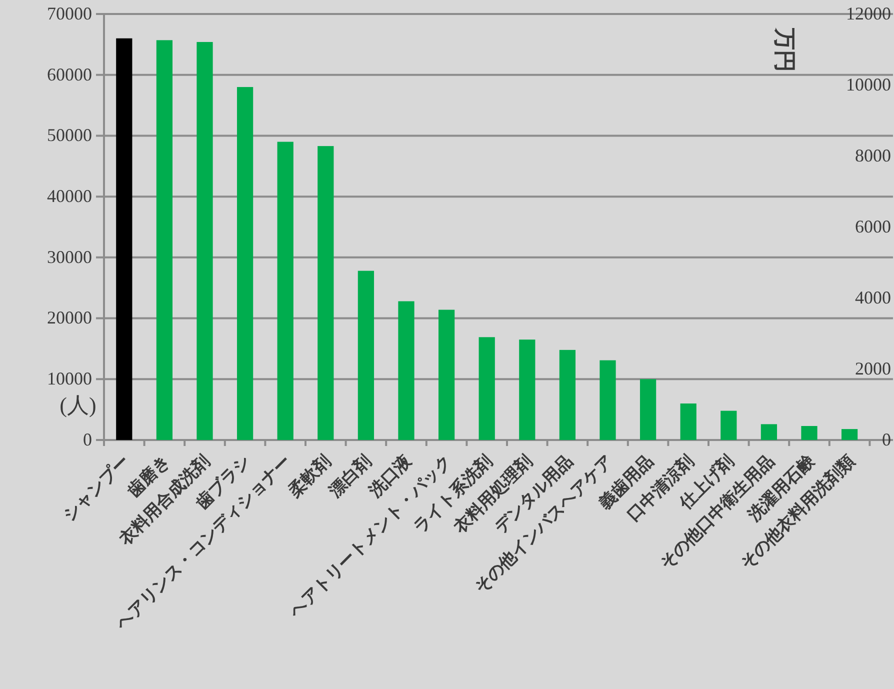  Describe the element at coordinates (886, 439) in the screenshot. I see `y2-tick-label: 0` at that location.